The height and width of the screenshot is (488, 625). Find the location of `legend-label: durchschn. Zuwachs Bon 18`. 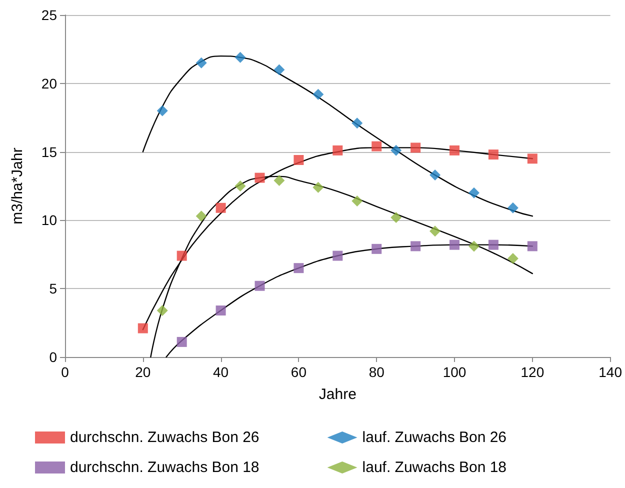

legend-label: durchschn. Zuwachs Bon 18 is located at coordinates (165, 467).